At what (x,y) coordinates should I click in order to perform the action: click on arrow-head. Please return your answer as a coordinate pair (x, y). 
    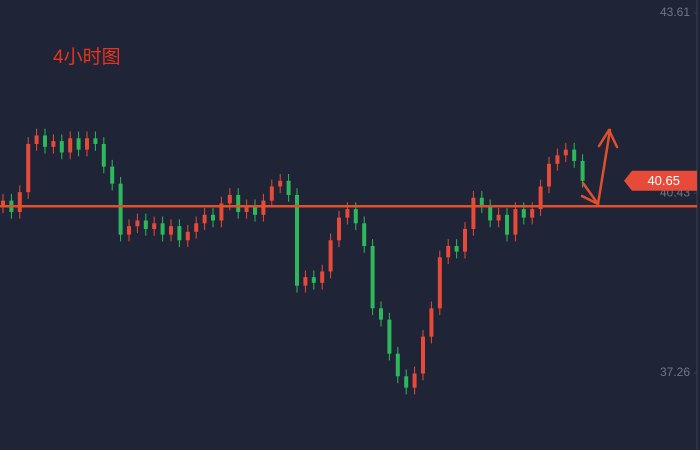
    Looking at the image, I should click on (608, 138).